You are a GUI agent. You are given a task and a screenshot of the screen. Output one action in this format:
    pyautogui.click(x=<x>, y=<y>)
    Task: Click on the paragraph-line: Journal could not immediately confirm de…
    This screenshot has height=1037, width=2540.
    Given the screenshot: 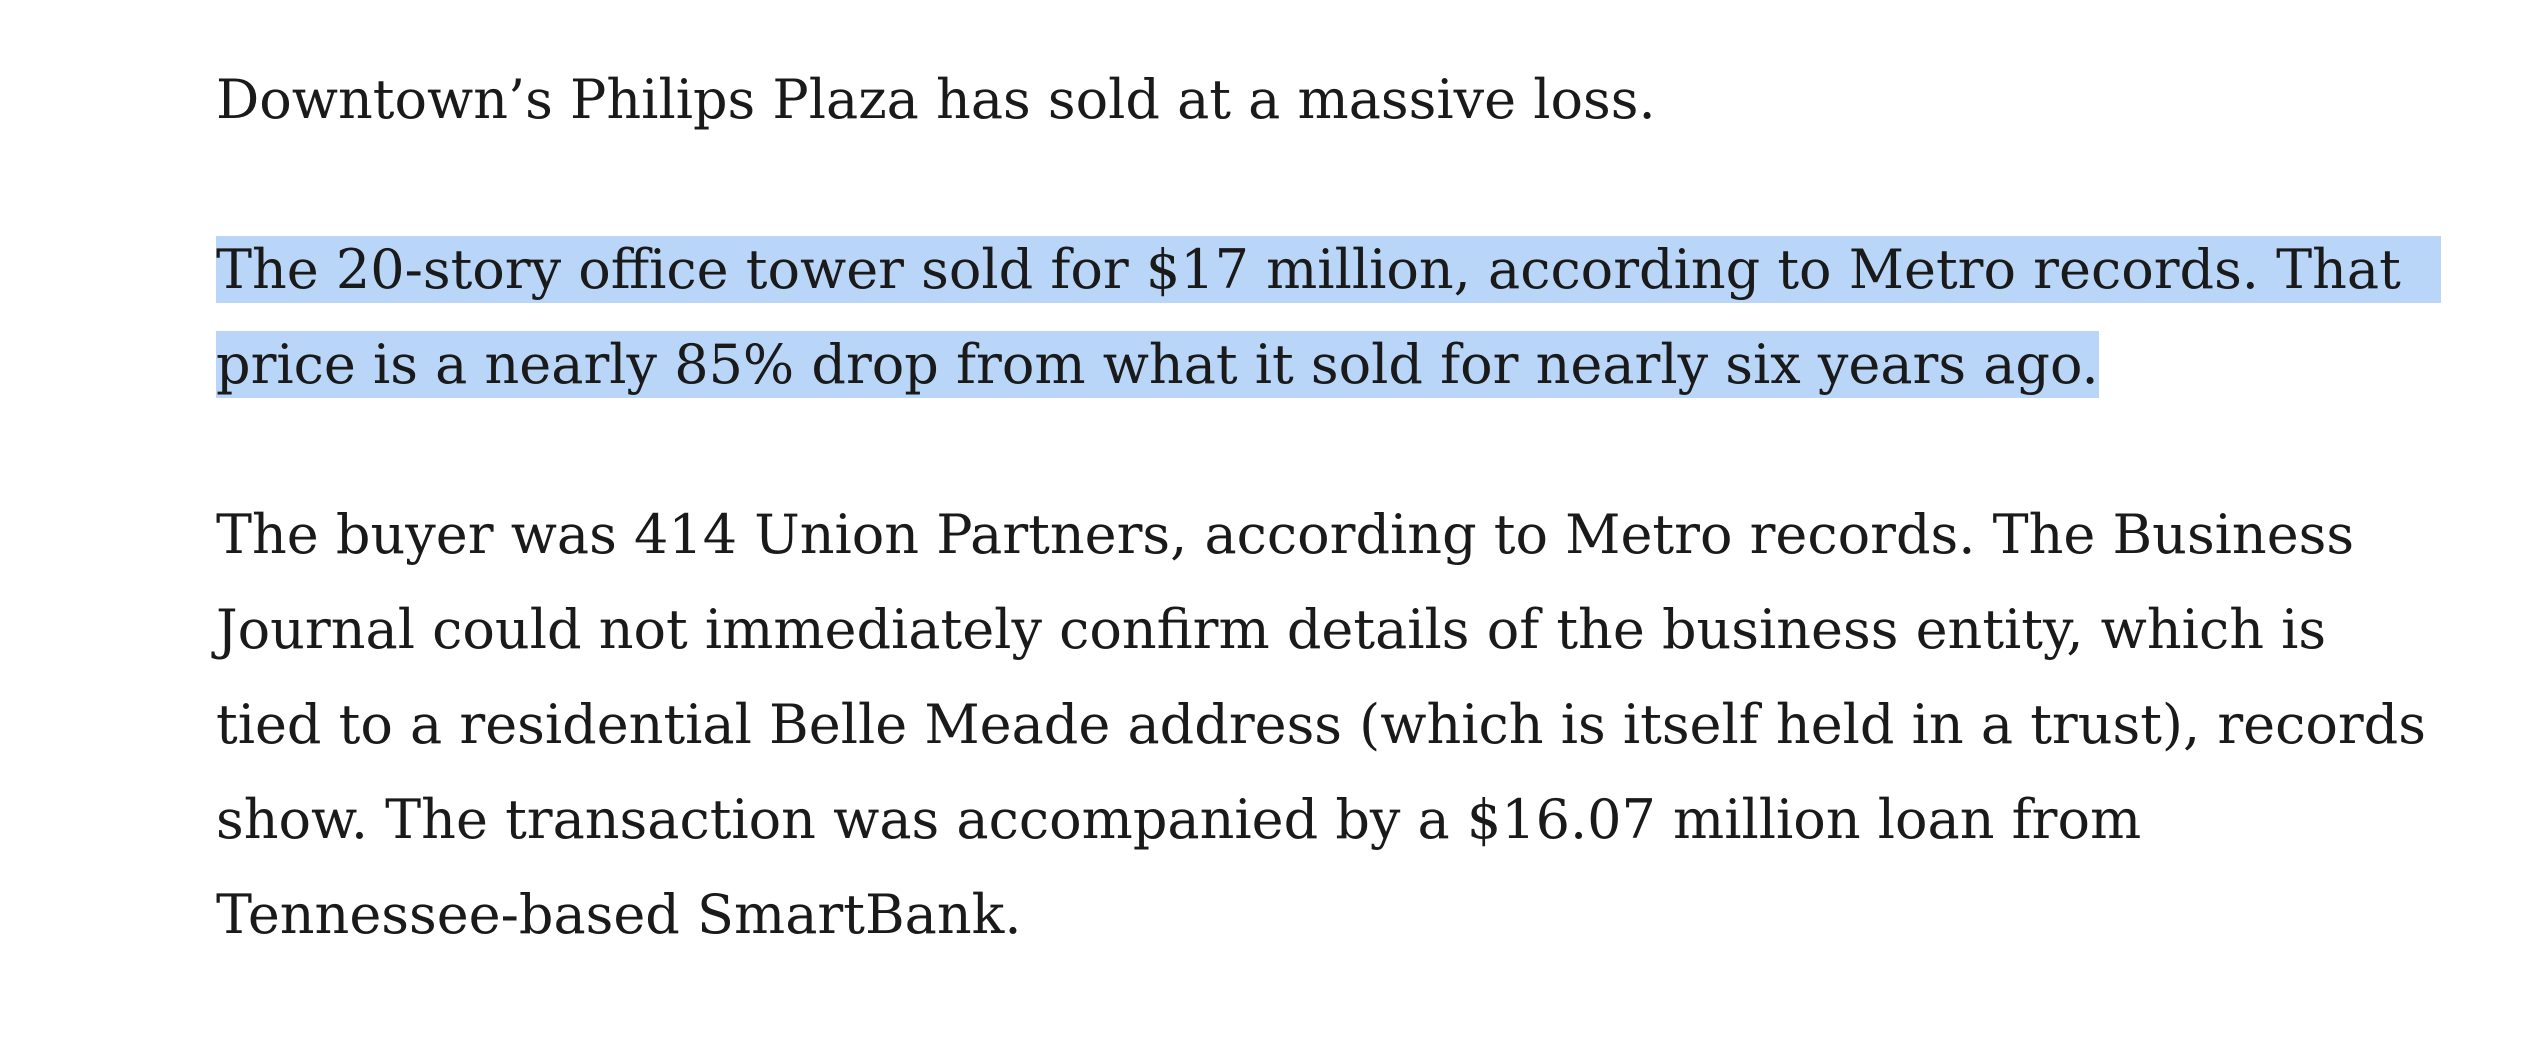 What is the action you would take?
    pyautogui.click(x=1271, y=629)
    